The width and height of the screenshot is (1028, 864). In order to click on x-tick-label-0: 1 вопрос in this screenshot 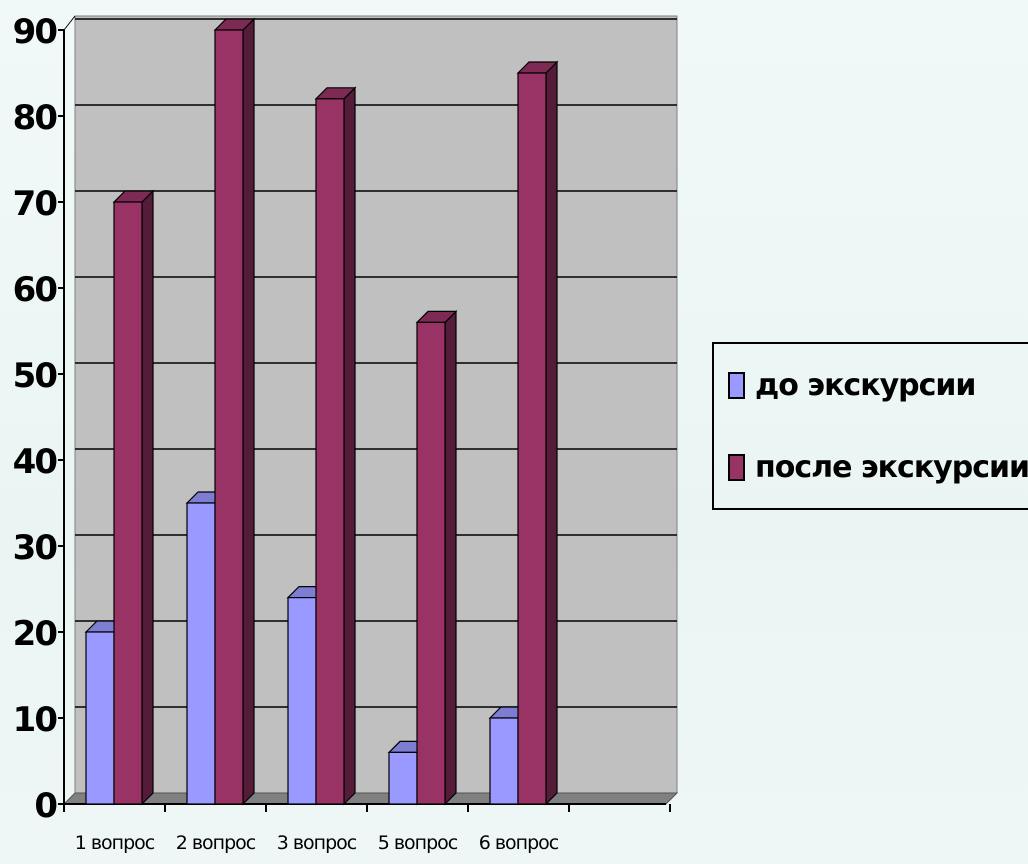, I will do `click(115, 843)`.